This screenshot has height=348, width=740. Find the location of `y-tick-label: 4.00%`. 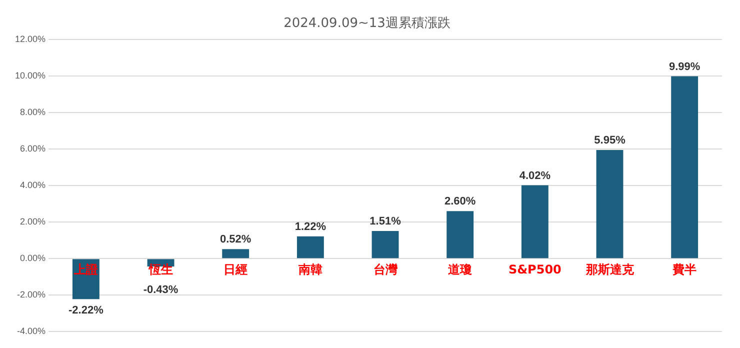

y-tick-label: 4.00% is located at coordinates (33, 185).